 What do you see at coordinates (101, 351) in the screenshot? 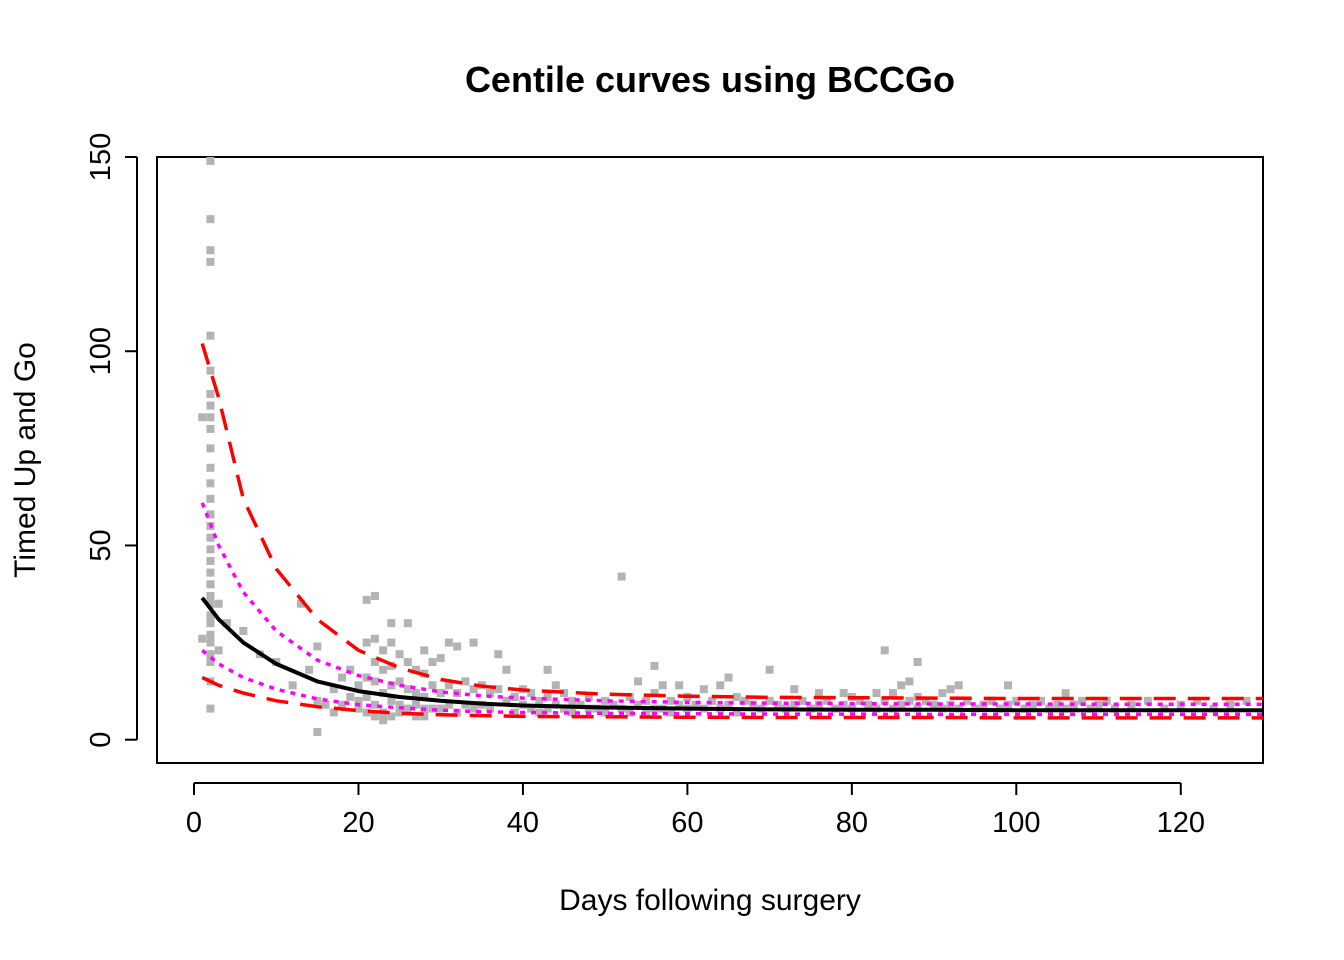
I see `y-tick-label: 100` at bounding box center [101, 351].